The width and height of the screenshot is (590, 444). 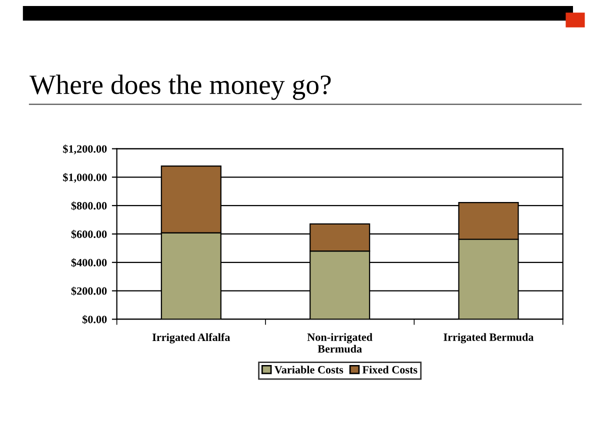 What do you see at coordinates (85, 177) in the screenshot?
I see `y-tick-label: $1,000.00` at bounding box center [85, 177].